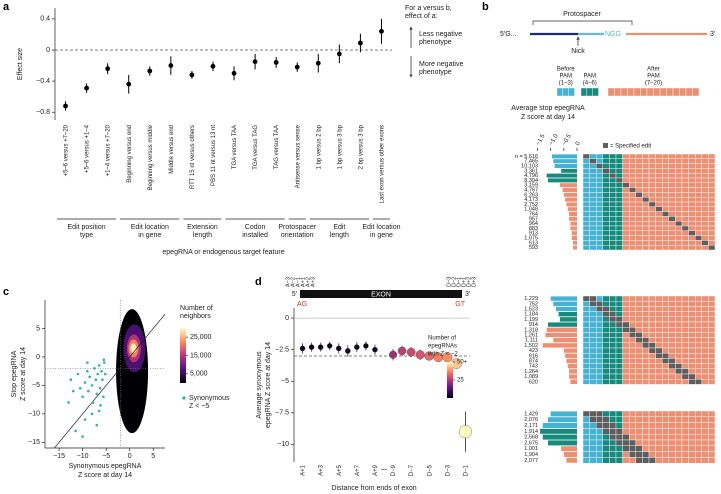  Describe the element at coordinates (202, 227) in the screenshot. I see `group-label: Extension` at that location.